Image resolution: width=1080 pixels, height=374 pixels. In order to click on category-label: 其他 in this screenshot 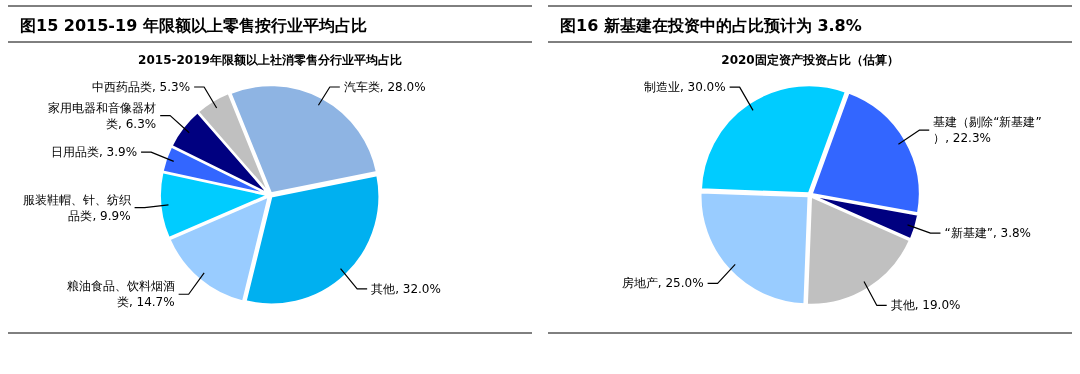, I will do `click(902, 305)`.